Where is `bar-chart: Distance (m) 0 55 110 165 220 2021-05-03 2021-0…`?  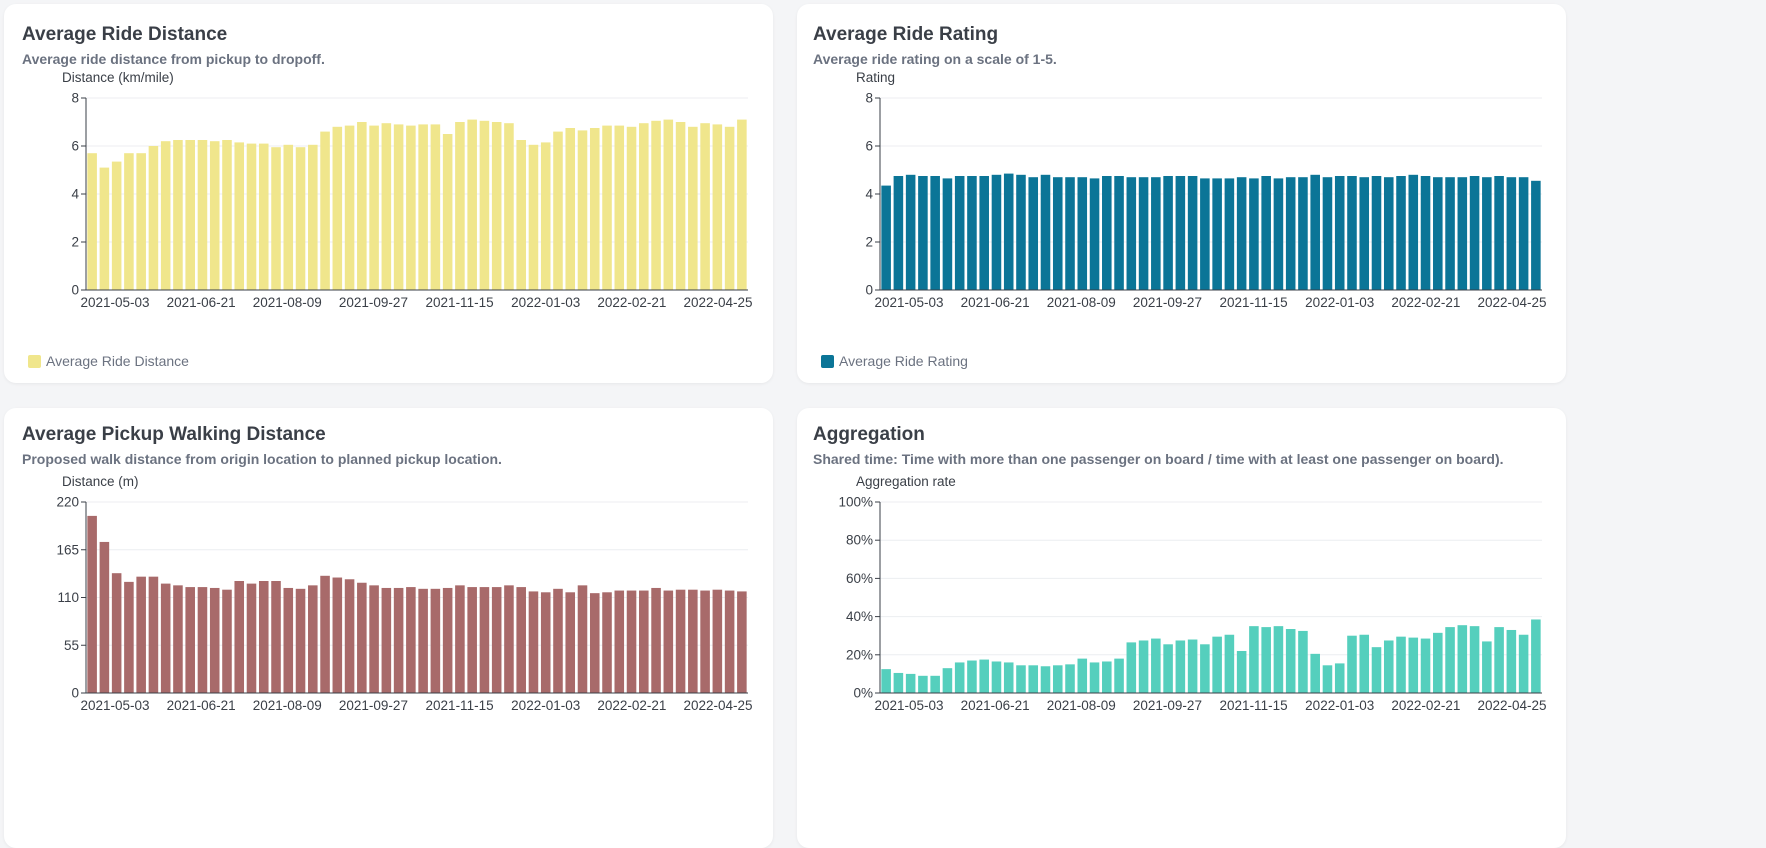 bar-chart: Distance (m) 0 55 110 165 220 2021-05-03 2021-0… is located at coordinates (404, 593).